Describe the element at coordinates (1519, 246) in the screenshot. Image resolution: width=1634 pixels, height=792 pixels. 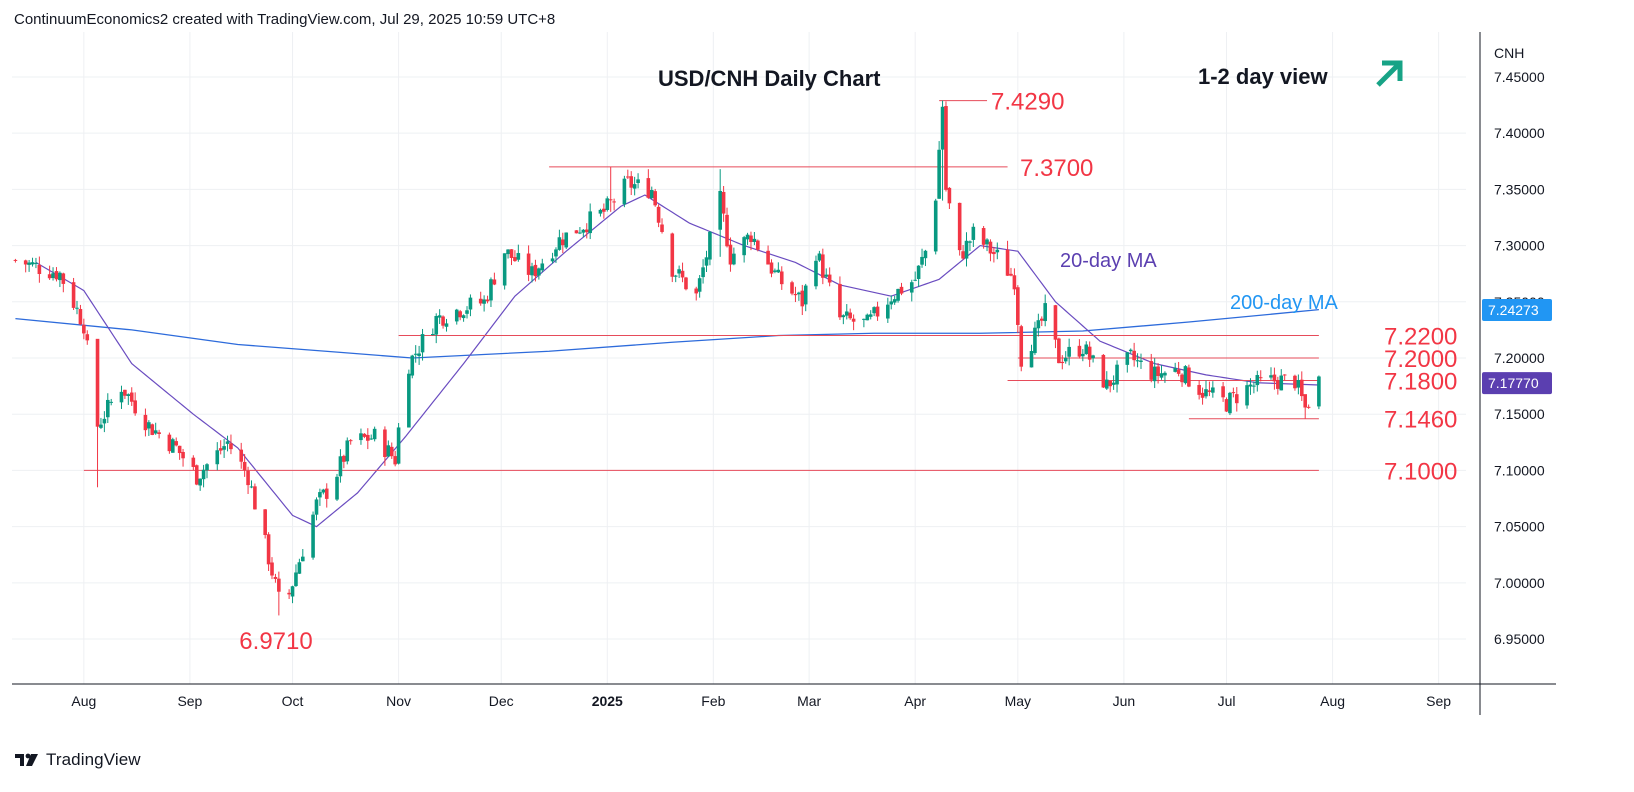
I see `y-tick-label: 7.30000` at that location.